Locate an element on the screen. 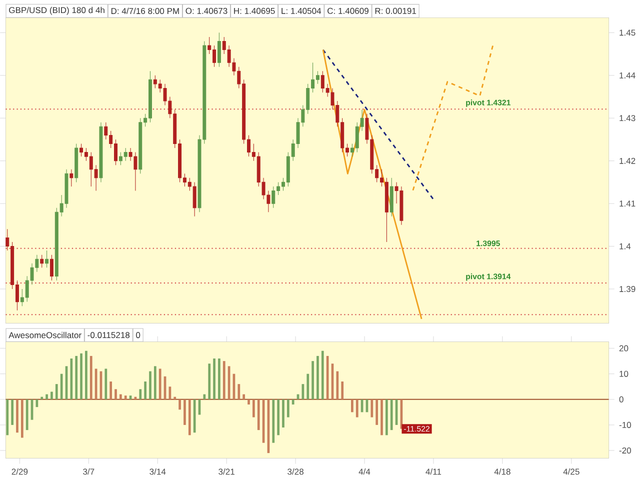 This screenshot has height=479, width=640. text: R: 0.00191 is located at coordinates (395, 11).